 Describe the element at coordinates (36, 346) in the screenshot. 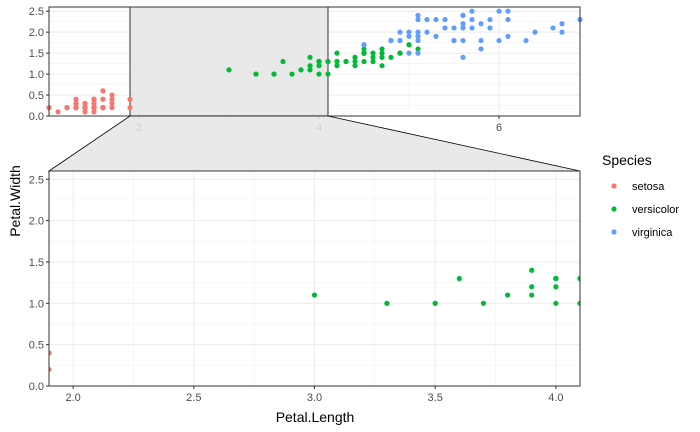

I see `zoom-y-tick-label: 0.5` at that location.